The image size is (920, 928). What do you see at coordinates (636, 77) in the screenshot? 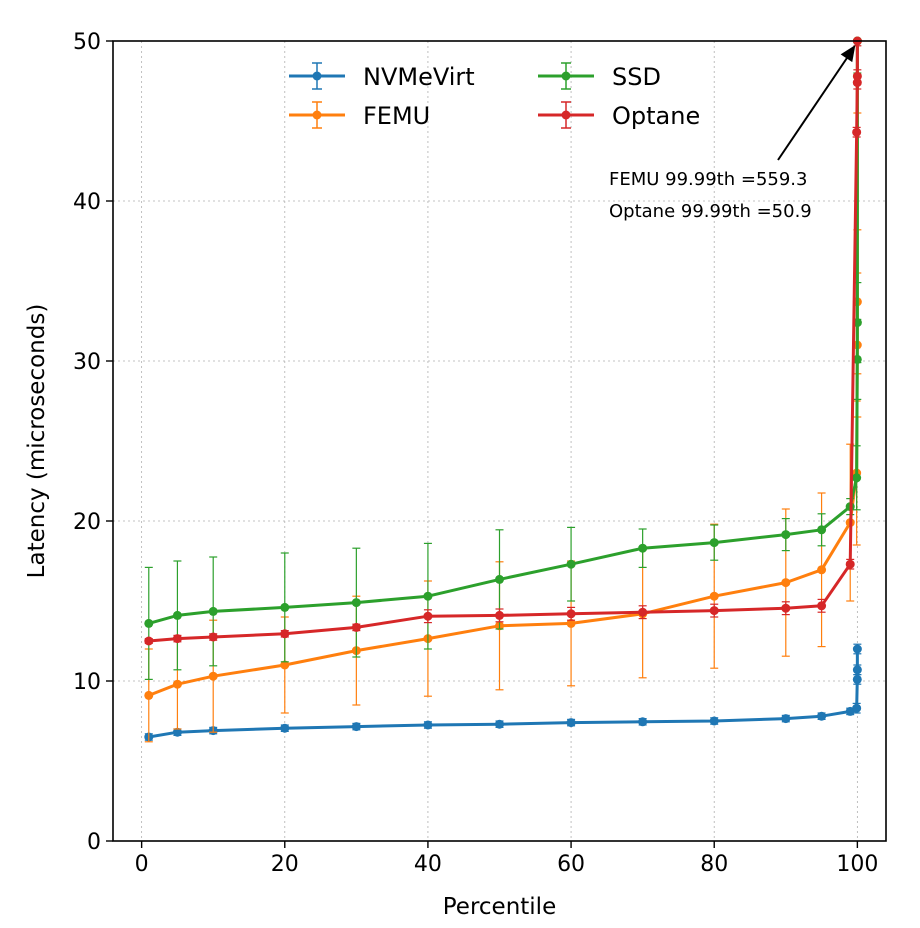
I see `legend-label: SSD` at bounding box center [636, 77].